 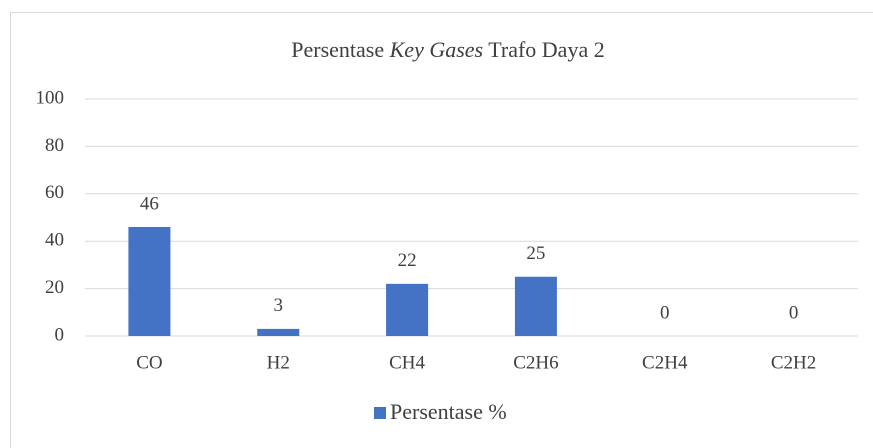 I want to click on x-tick-label: H2, so click(x=278, y=362).